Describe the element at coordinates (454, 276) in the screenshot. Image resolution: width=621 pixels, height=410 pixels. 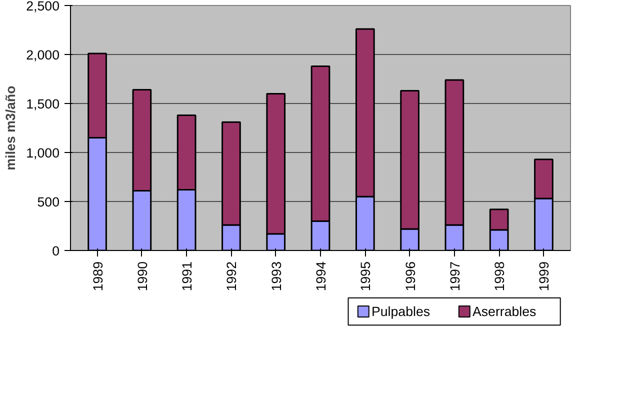
I see `x-tick-label: 1997` at that location.